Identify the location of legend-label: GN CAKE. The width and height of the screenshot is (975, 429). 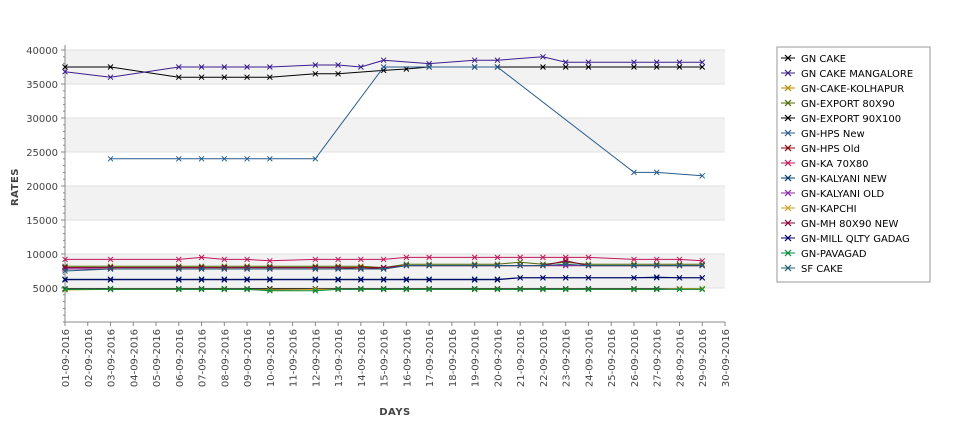
(823, 59).